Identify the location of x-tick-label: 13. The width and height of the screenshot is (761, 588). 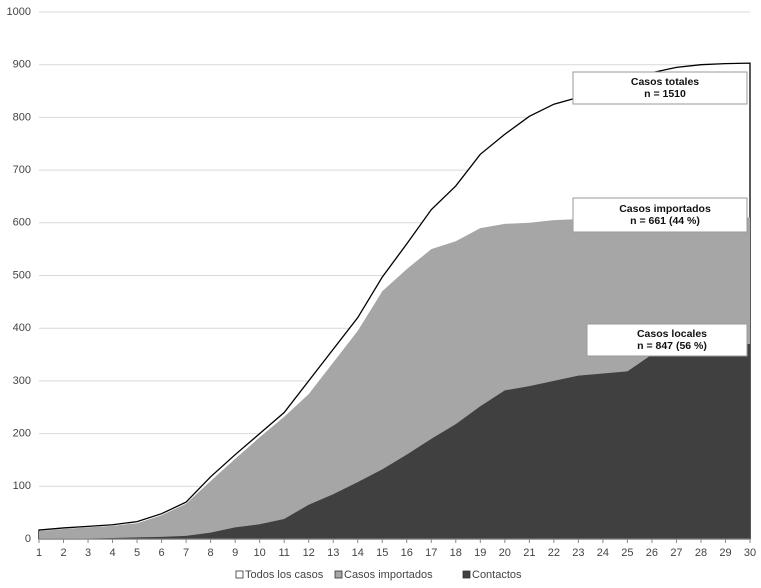
(333, 553).